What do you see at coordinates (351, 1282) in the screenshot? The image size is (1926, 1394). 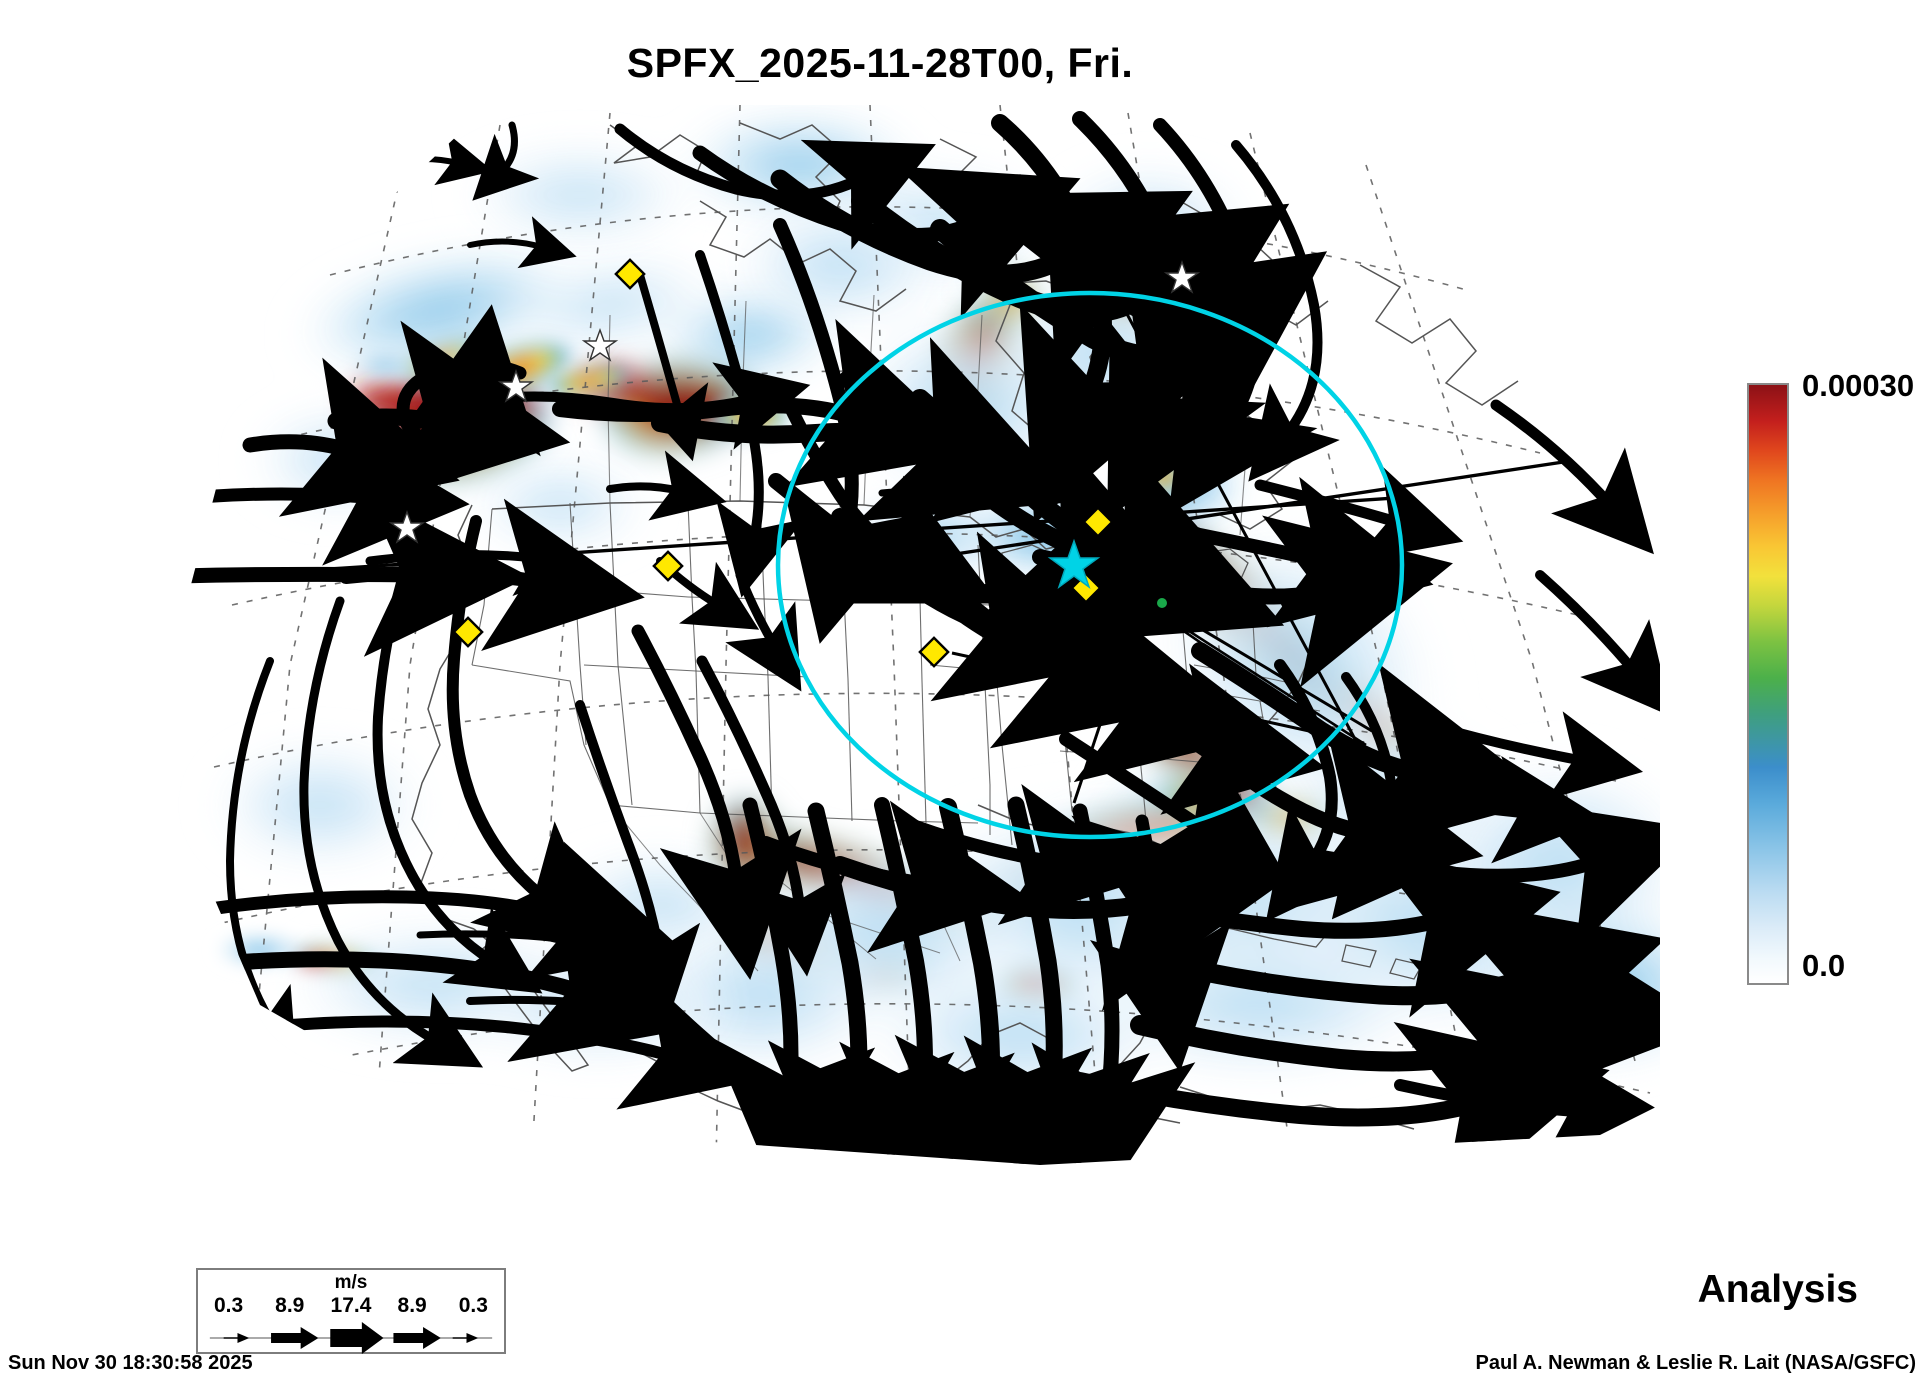 I see `wind-legend-units: m/s` at bounding box center [351, 1282].